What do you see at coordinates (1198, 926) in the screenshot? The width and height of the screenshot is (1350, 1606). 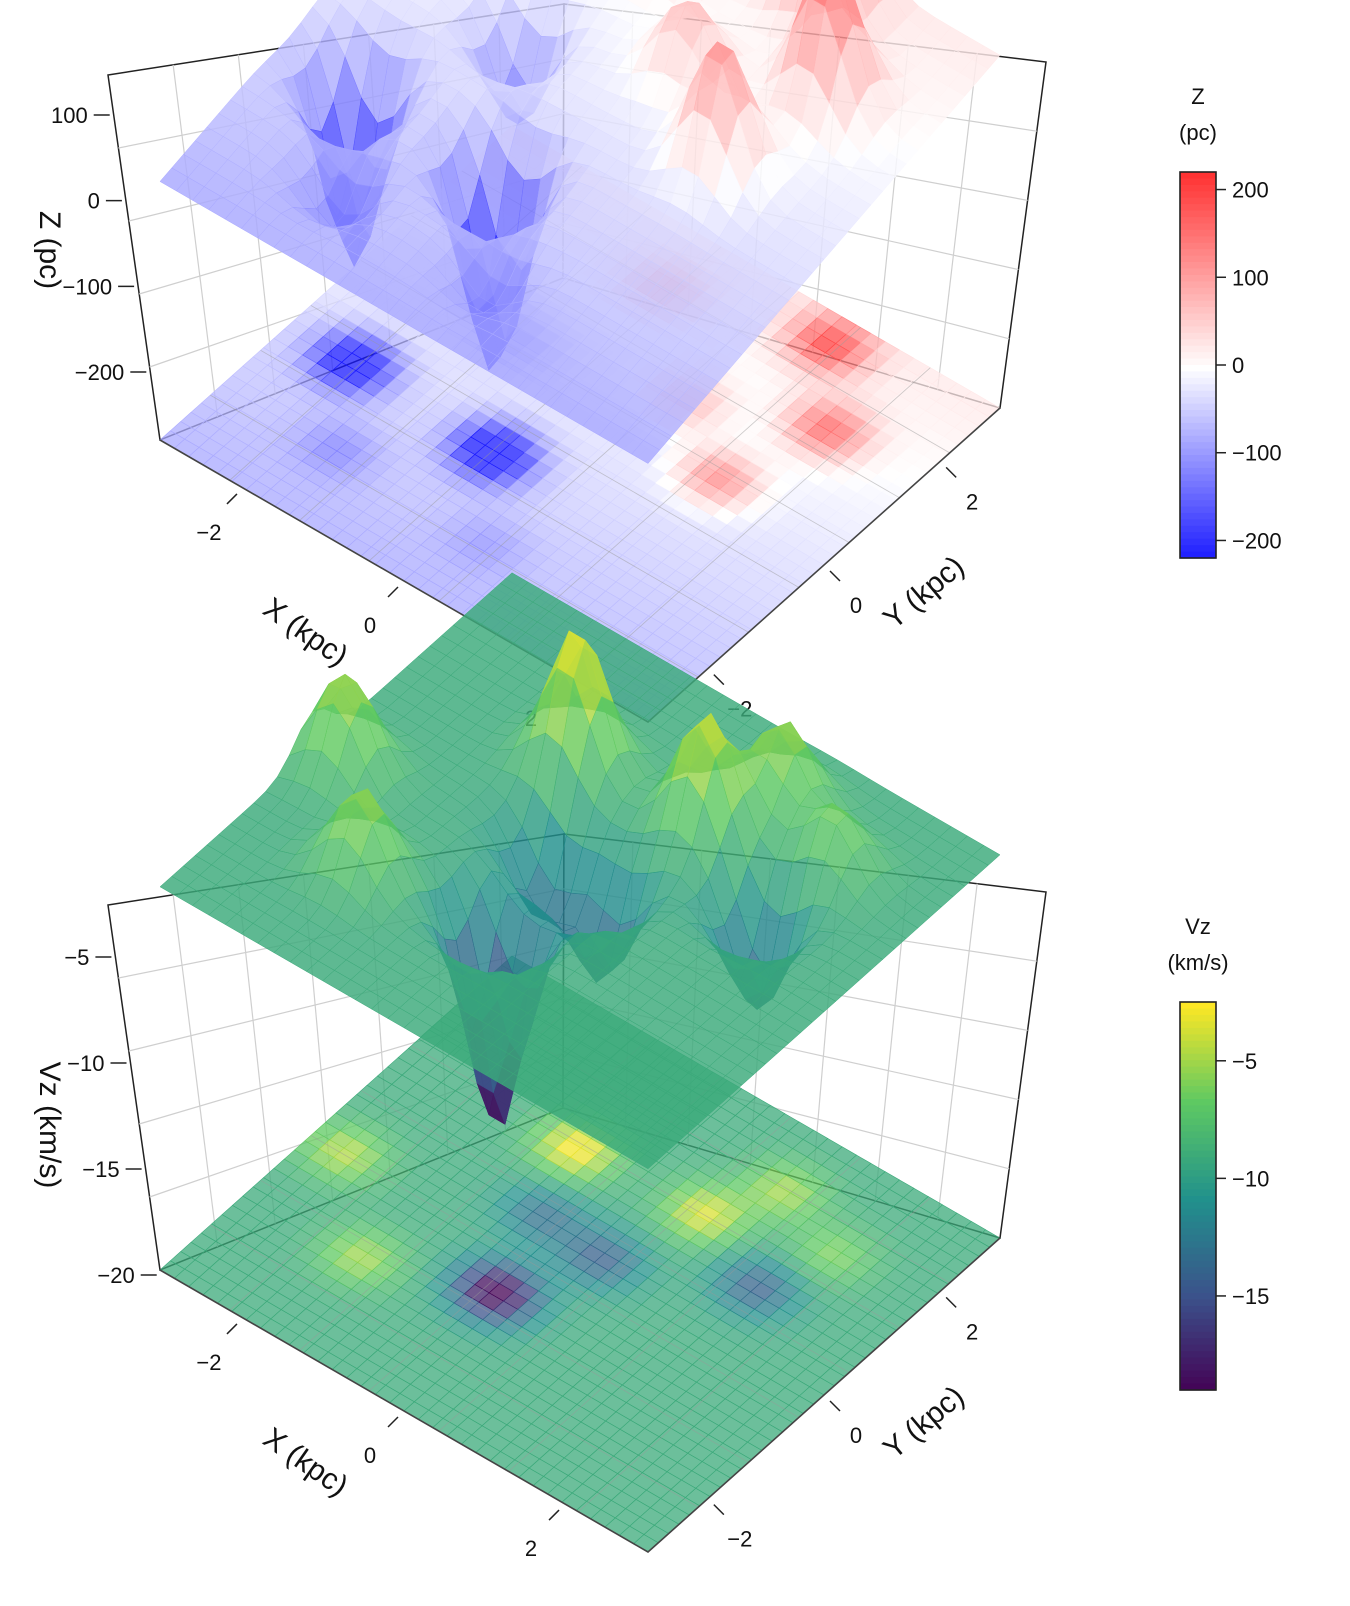 I see `colorbar-title: Vz` at bounding box center [1198, 926].